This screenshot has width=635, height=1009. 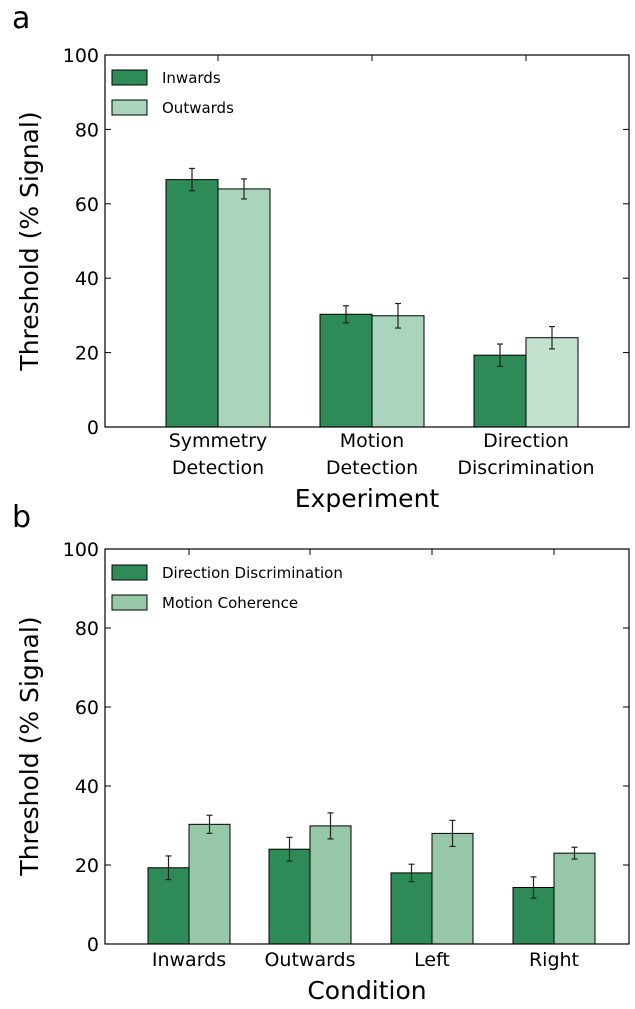 I want to click on legend-label: Motion Coherence, so click(x=230, y=603).